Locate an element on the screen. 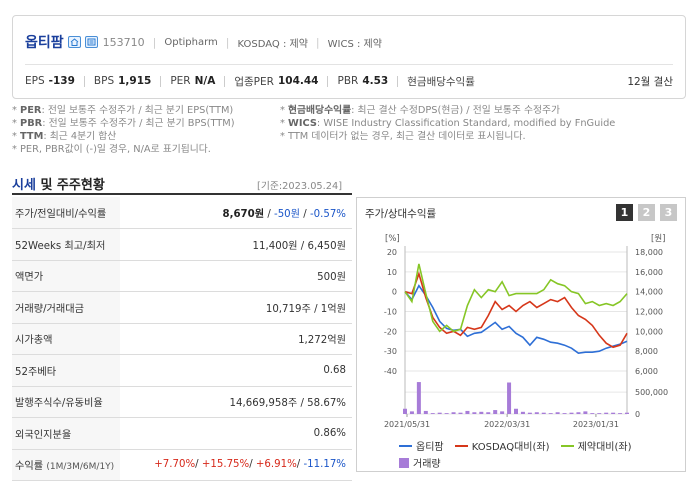 The image size is (698, 481). chart-tabs: 1 2 3 is located at coordinates (646, 212).